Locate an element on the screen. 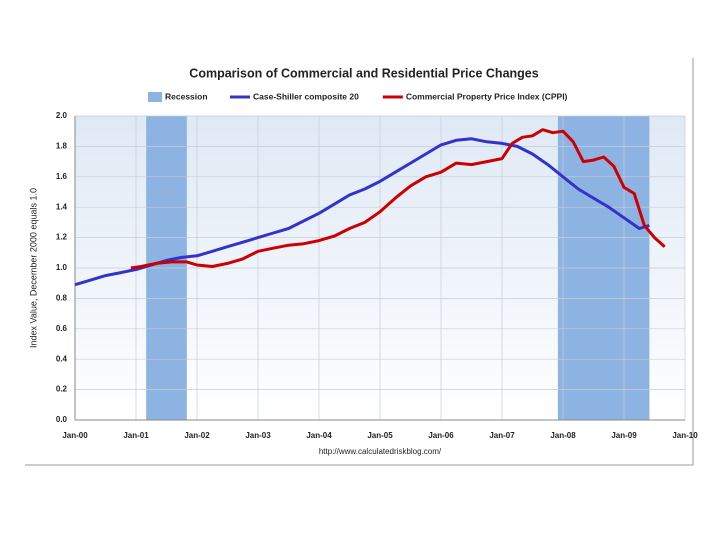  x-tick-label: Jan-00 is located at coordinates (75, 435).